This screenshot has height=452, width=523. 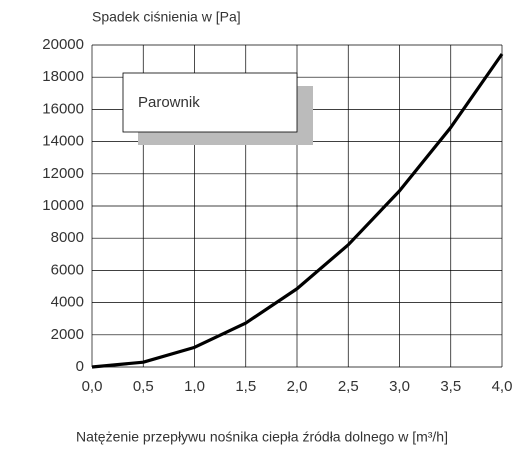 What do you see at coordinates (67, 302) in the screenshot?
I see `y-tick-label: 4000` at bounding box center [67, 302].